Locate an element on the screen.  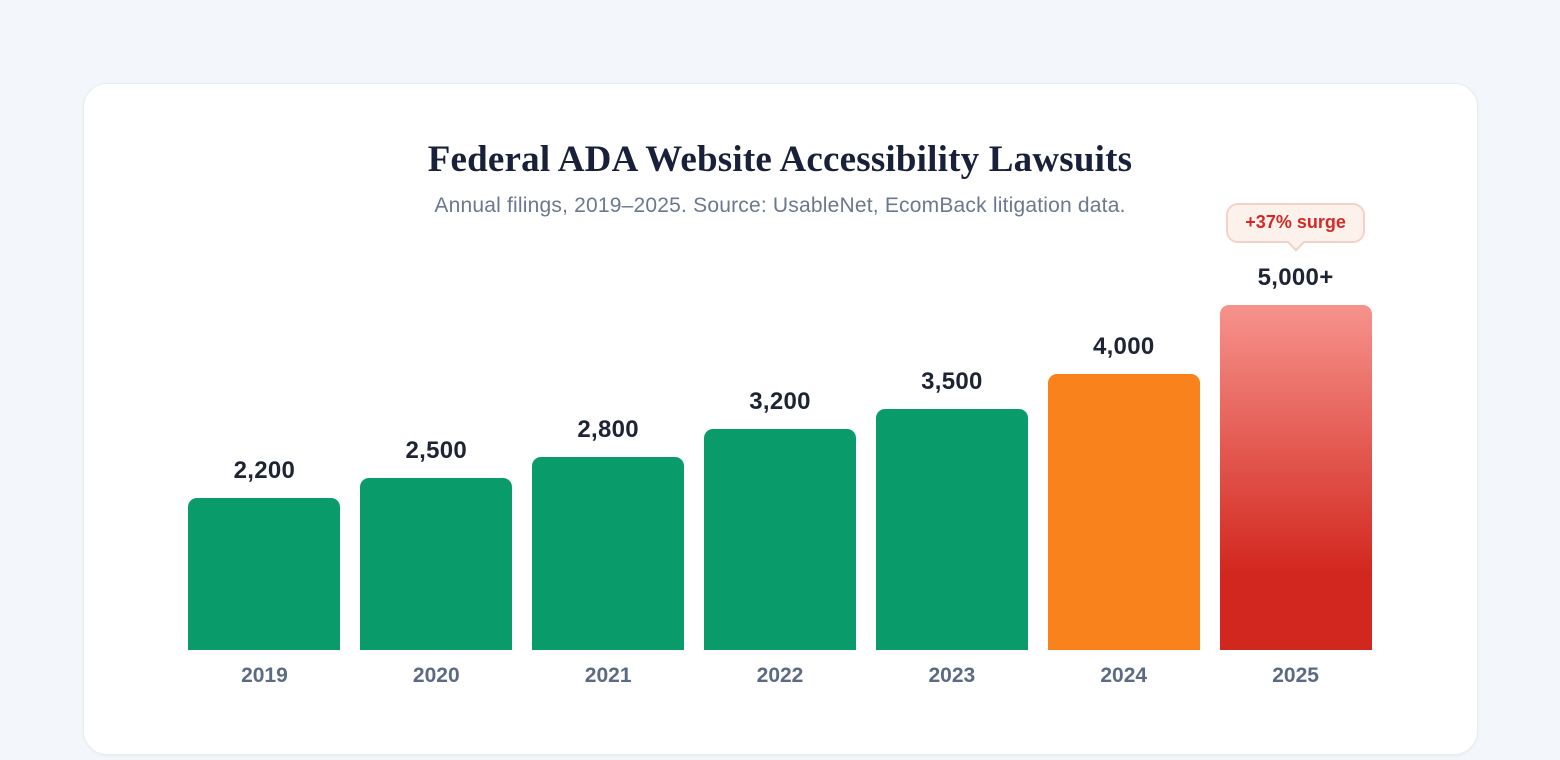
bar-value-label-2019: 2,200 is located at coordinates (264, 471).